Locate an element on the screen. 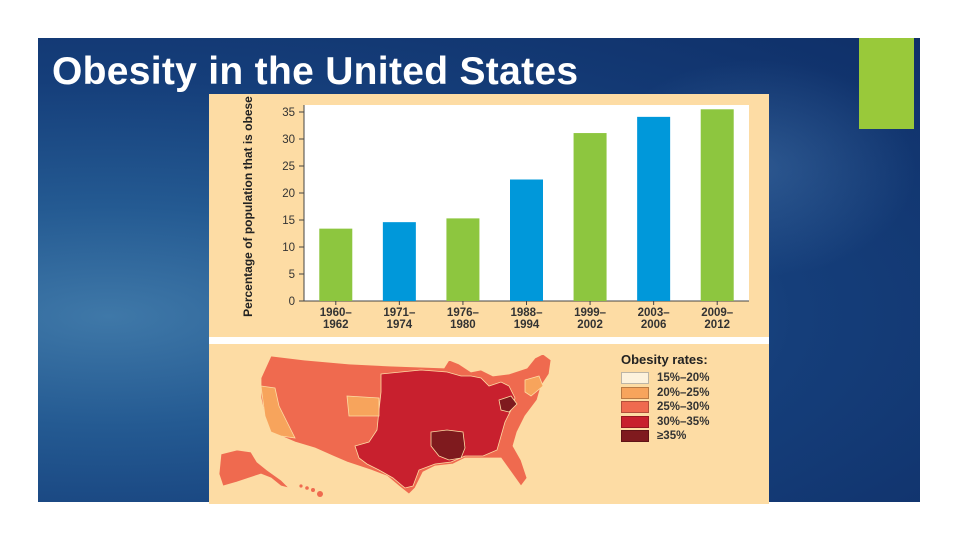 This screenshot has width=960, height=540. figure-divider is located at coordinates (489, 340).